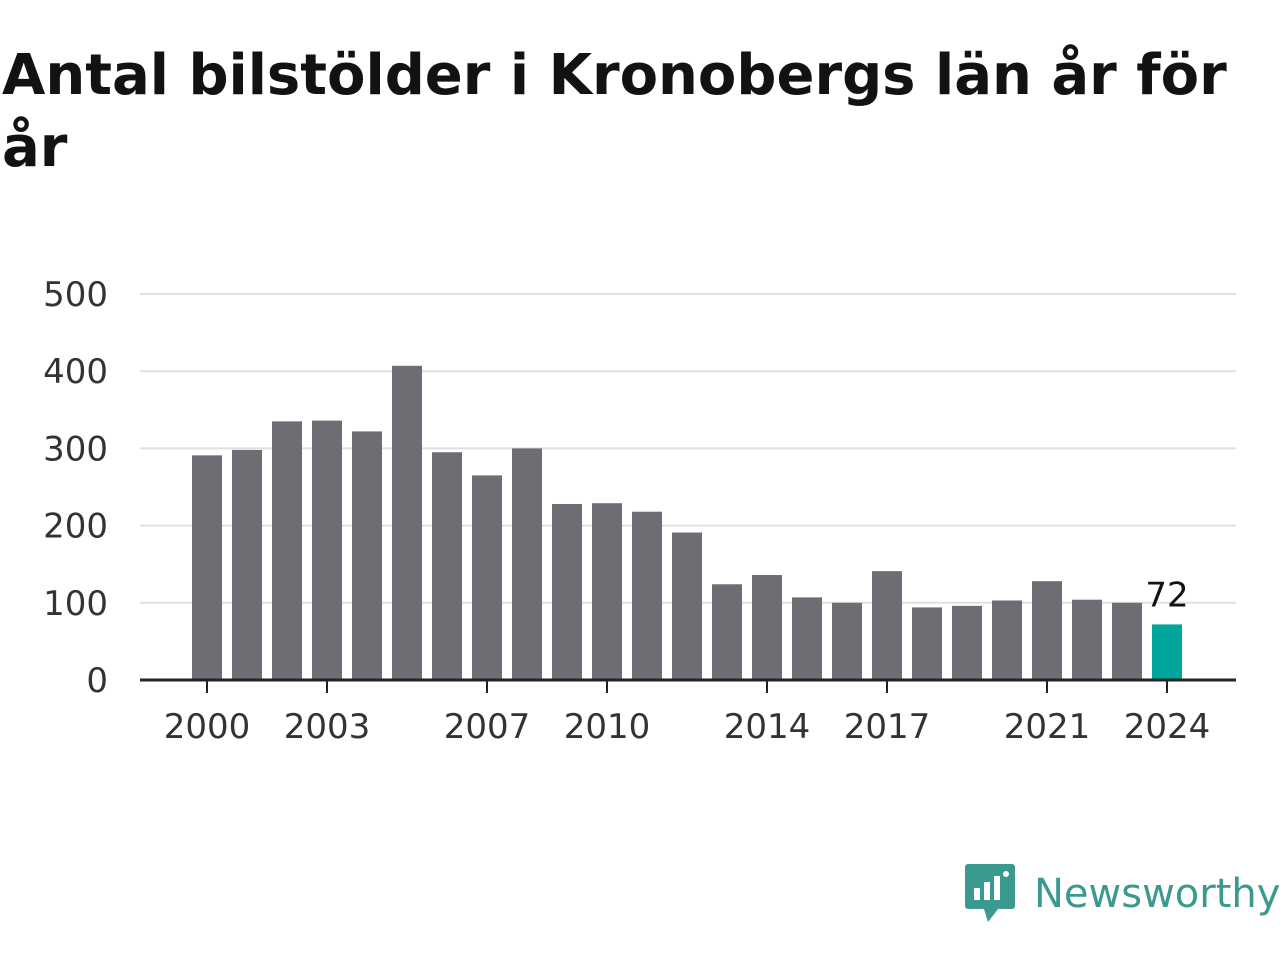 Image resolution: width=1280 pixels, height=960 pixels. I want to click on bar-2009, so click(567, 591).